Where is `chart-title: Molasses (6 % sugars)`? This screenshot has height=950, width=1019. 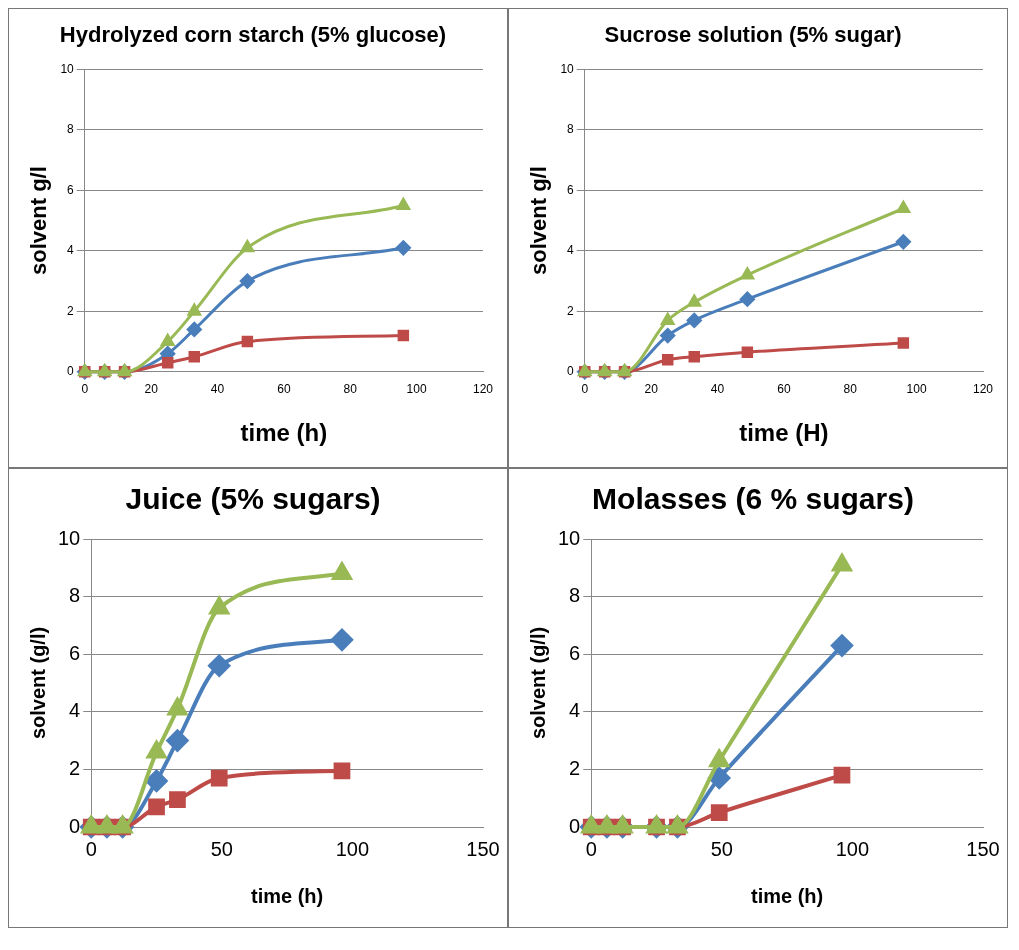
chart-title: Molasses (6 % sugars) is located at coordinates (753, 499).